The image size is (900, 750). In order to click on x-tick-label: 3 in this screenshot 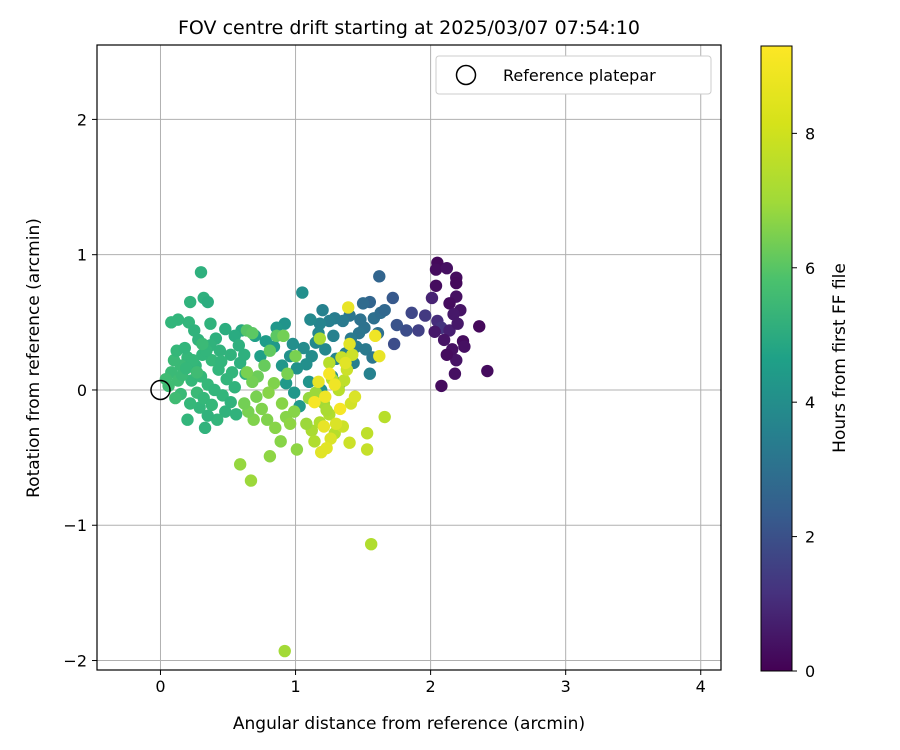, I will do `click(566, 686)`.